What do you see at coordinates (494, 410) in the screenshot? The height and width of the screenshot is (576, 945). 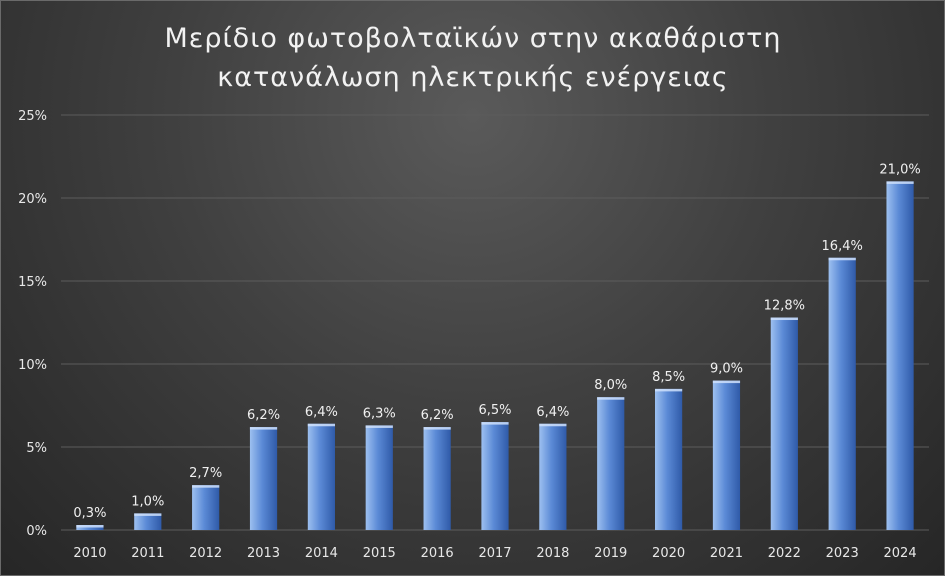 I see `data-label: 6,5%` at bounding box center [494, 410].